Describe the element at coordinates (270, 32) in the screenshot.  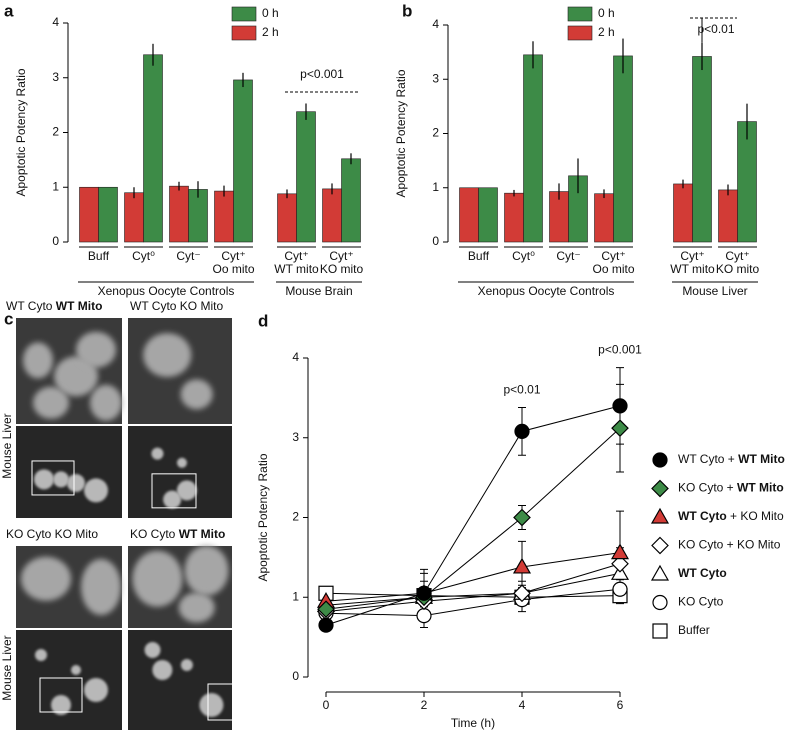
I see `legend-label: 2 h` at that location.